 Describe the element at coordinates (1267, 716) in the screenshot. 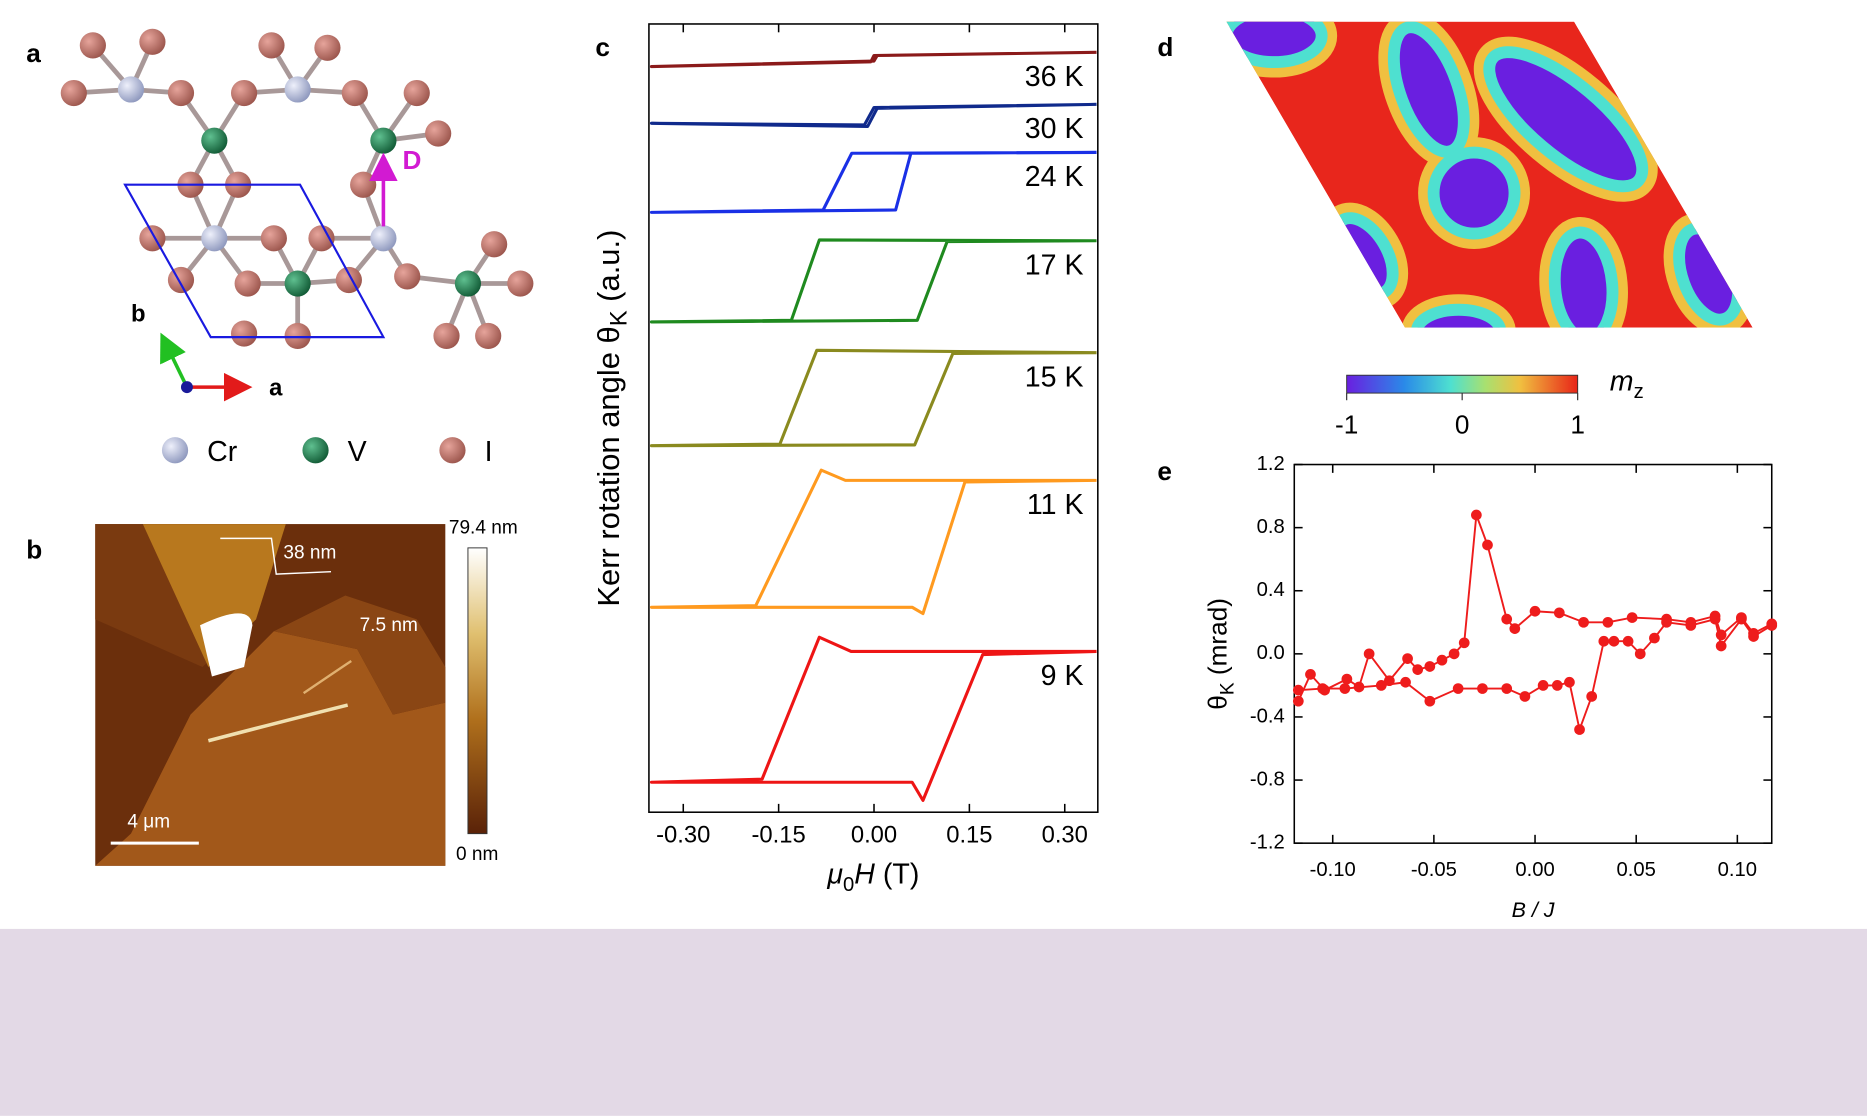

I see `y-tick-label: -0.4` at that location.